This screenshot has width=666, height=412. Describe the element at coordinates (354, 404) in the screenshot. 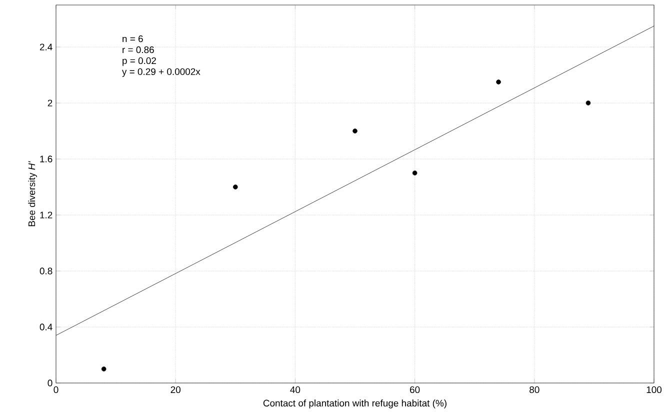

I see `x-axis-title: Contact of plantation with refuge habitat (%)` at that location.